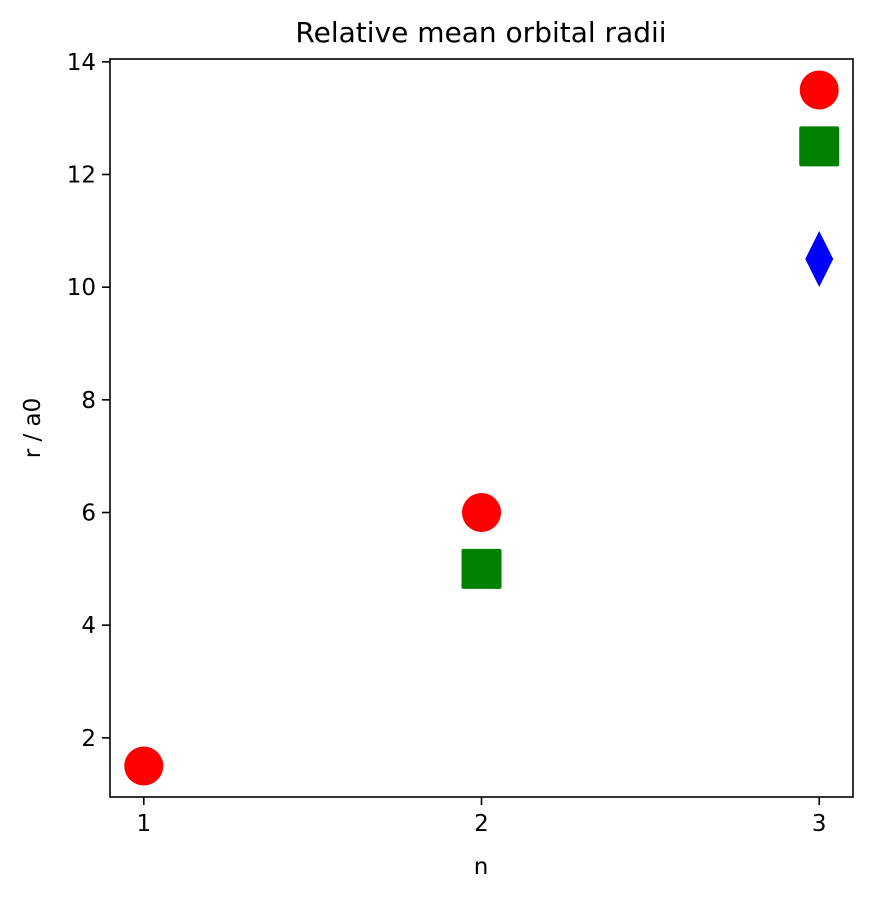  I want to click on x-axis-ticks: 1 2 3, so click(481, 817).